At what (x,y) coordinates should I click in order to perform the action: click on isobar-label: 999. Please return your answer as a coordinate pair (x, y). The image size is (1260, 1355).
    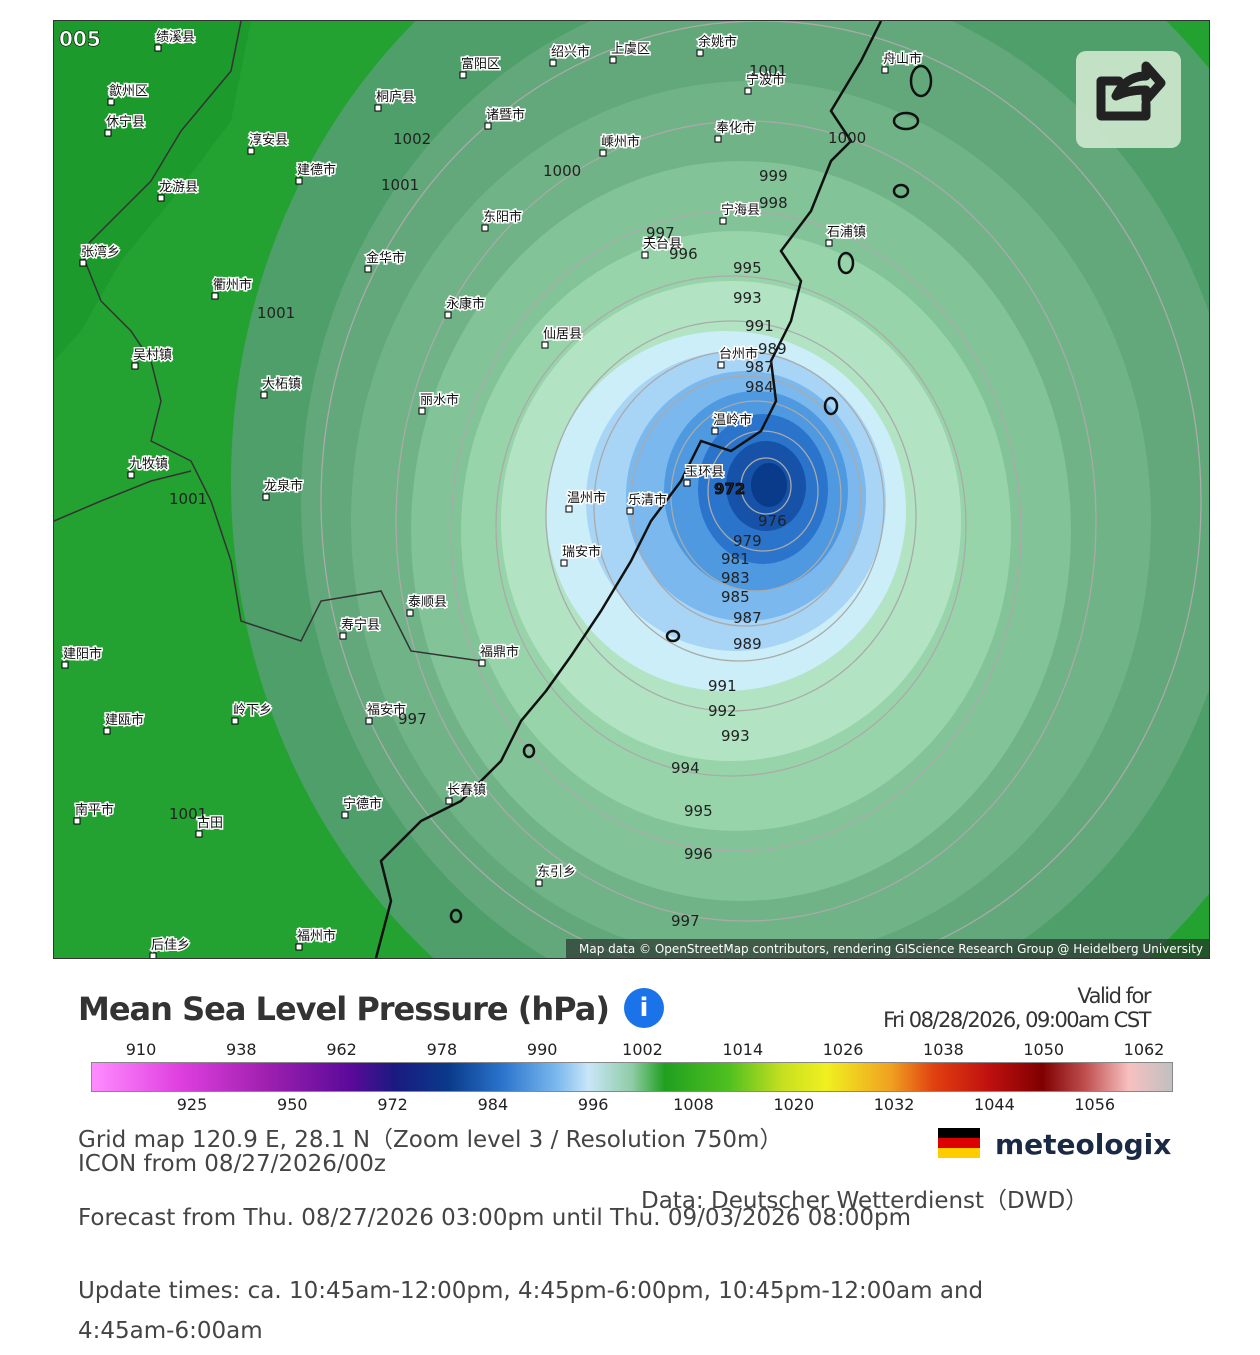
    Looking at the image, I should click on (773, 176).